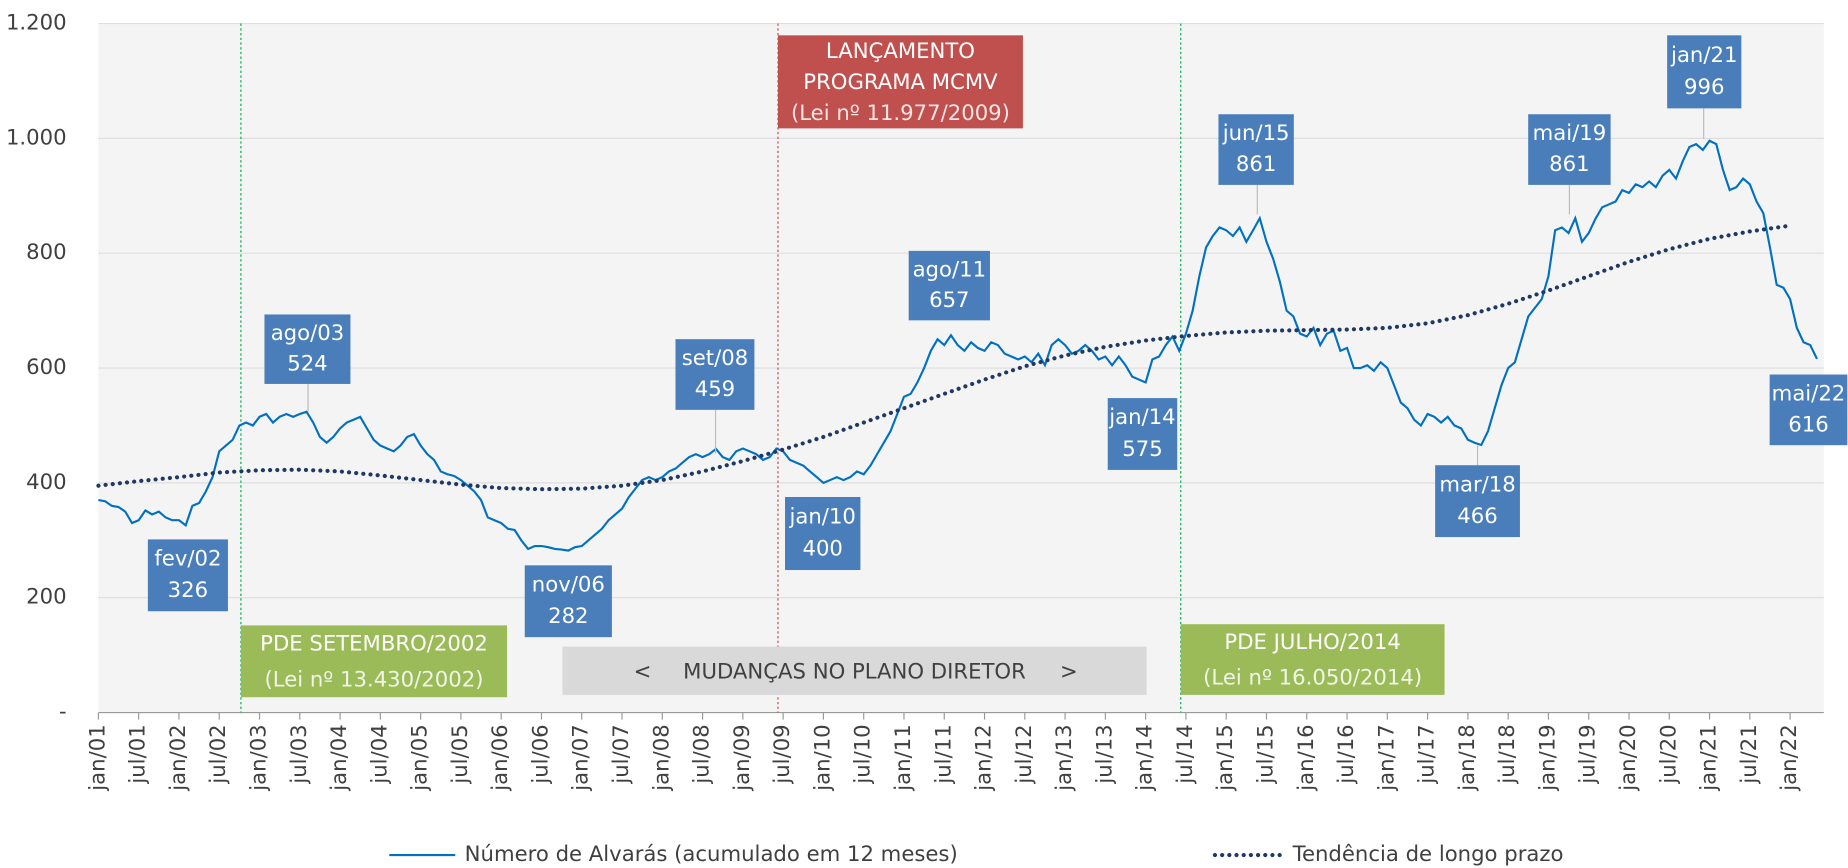 This screenshot has width=1848, height=868. Describe the element at coordinates (1506, 754) in the screenshot. I see `x-tick-label: jul/18` at that location.